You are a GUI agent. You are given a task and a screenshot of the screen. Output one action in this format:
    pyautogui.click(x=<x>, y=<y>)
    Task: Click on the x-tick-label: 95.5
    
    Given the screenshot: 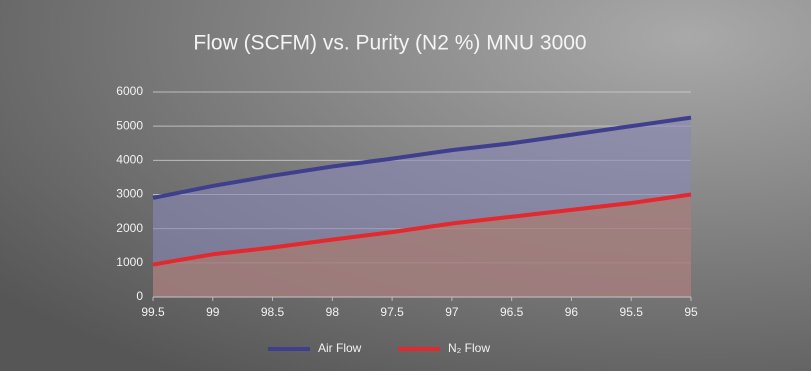 What is the action you would take?
    pyautogui.click(x=632, y=312)
    